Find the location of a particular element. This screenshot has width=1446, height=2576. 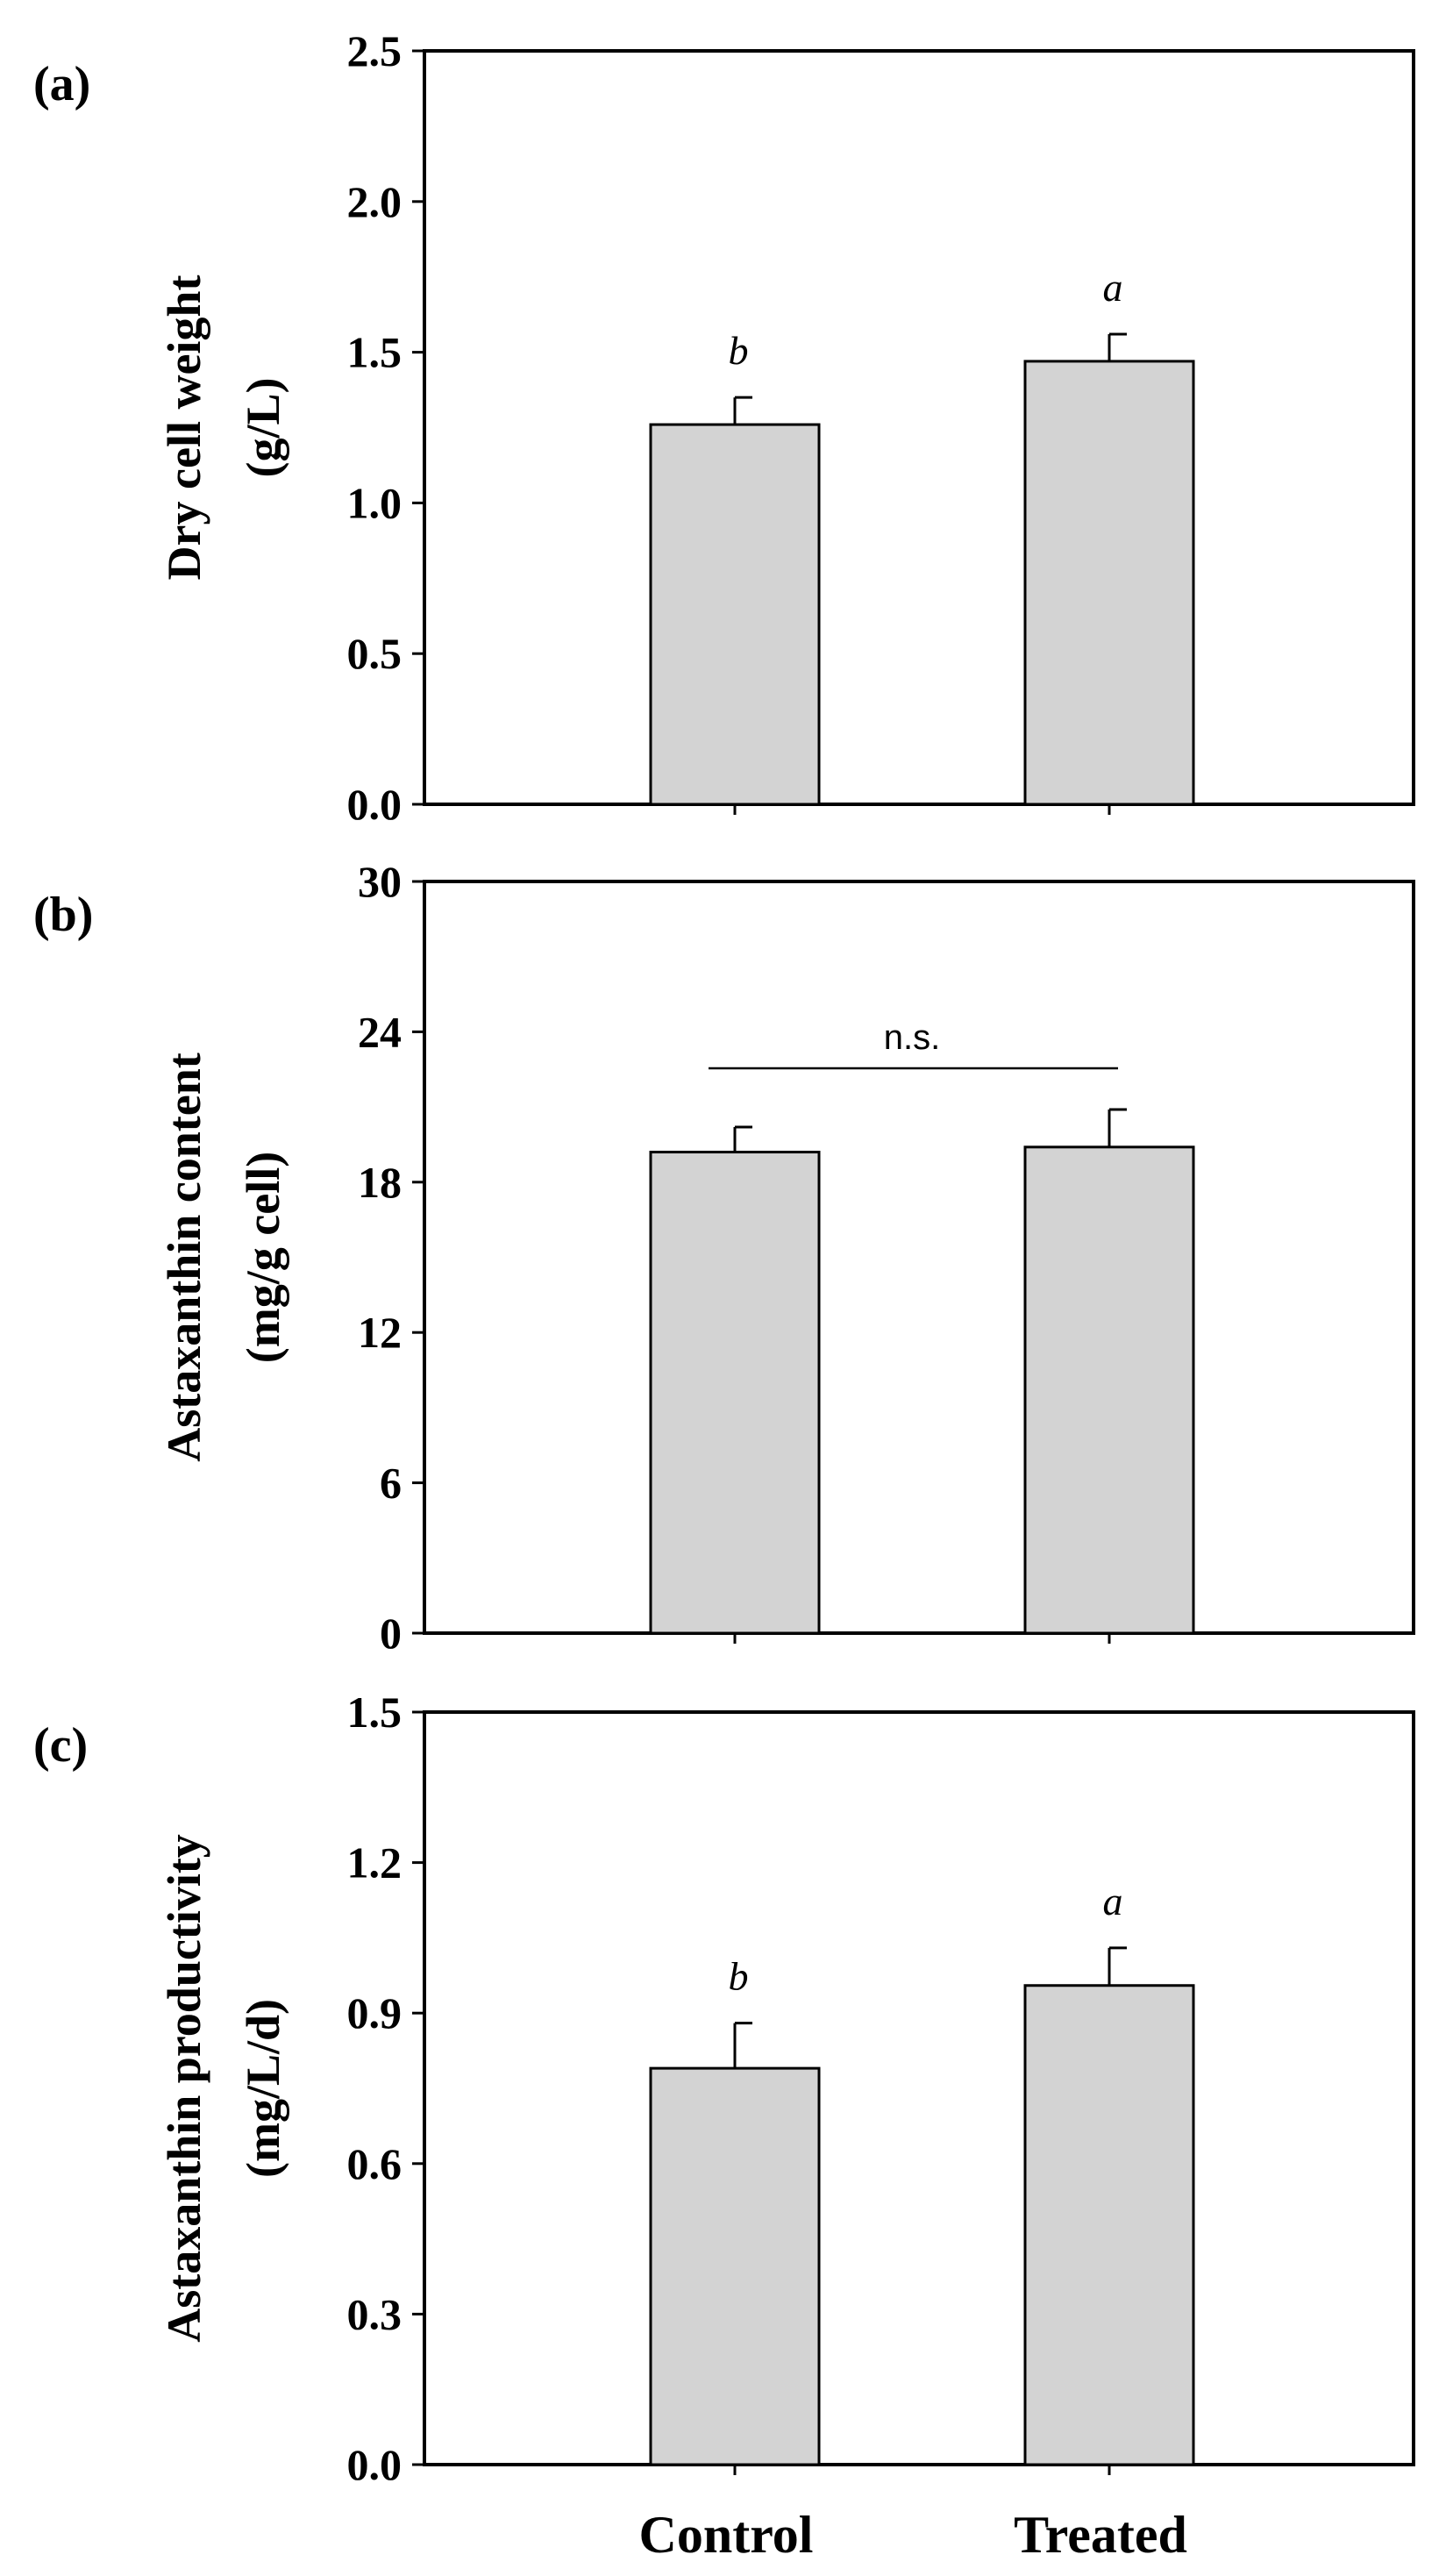

x-category-label: Control is located at coordinates (726, 2535).